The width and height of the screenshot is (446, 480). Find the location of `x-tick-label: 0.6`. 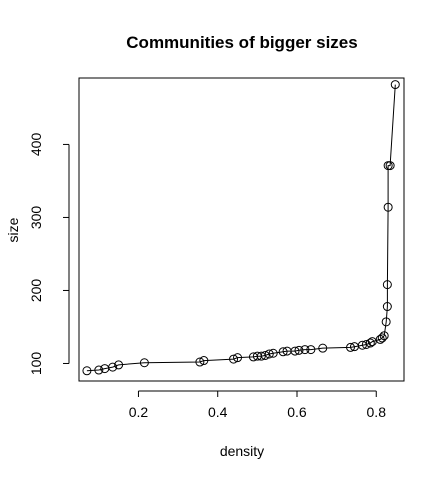

x-tick-label: 0.6 is located at coordinates (297, 412).